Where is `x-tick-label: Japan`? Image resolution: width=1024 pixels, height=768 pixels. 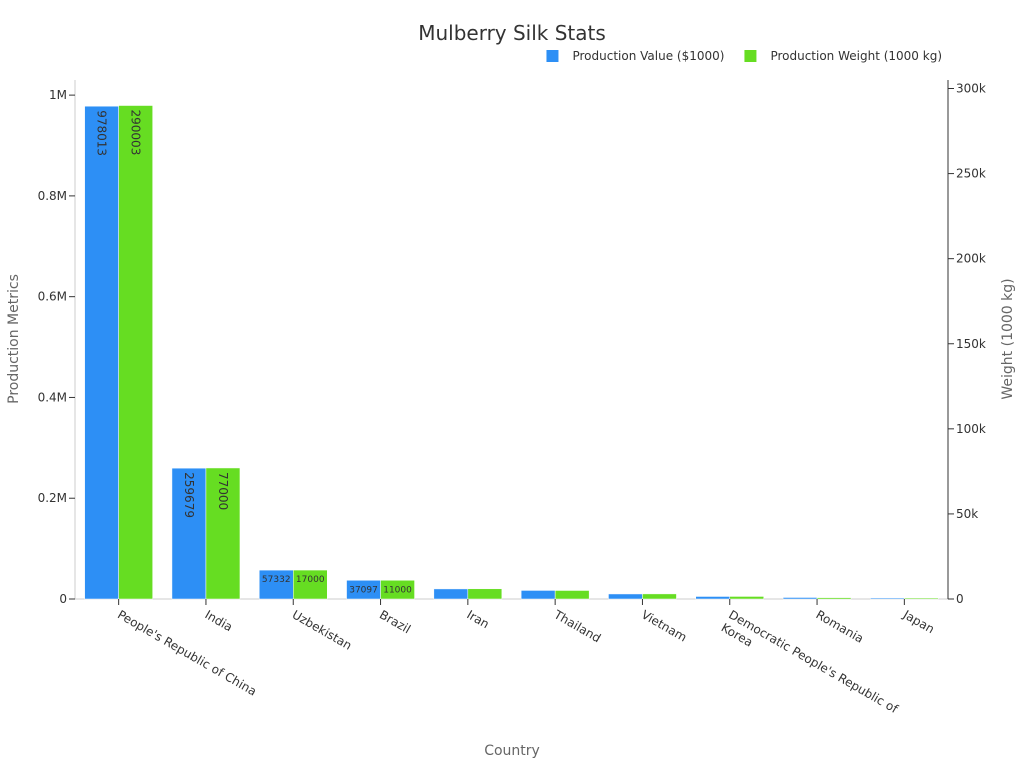 x-tick-label: Japan is located at coordinates (918, 621).